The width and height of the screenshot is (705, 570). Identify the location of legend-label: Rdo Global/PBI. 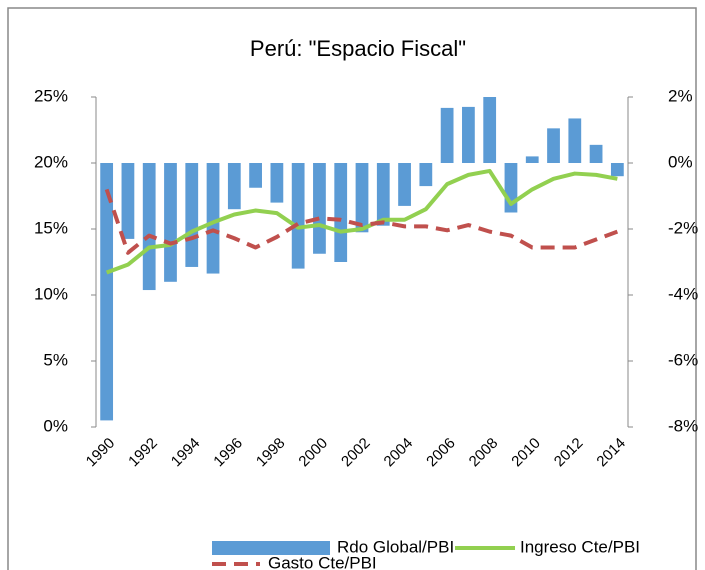
(395, 546).